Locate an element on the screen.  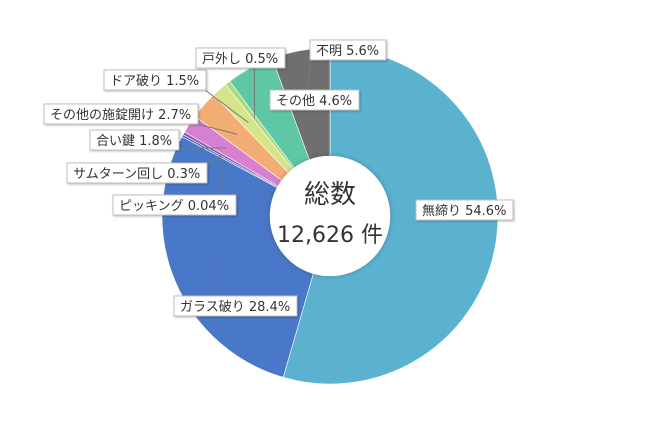
slice-label-text: ドア破り 1.5% is located at coordinates (154, 81).